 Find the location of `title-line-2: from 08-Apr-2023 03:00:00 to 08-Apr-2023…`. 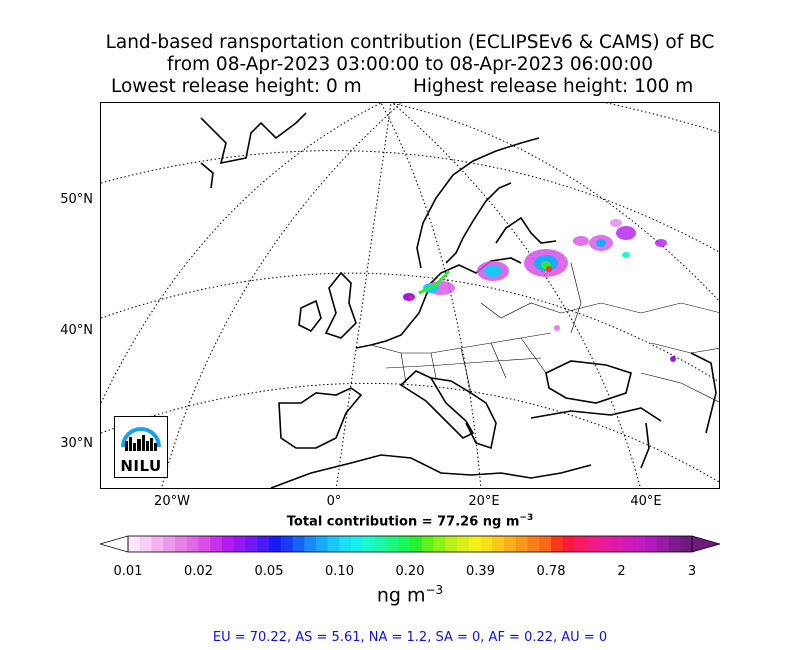

title-line-2: from 08-Apr-2023 03:00:00 to 08-Apr-2023… is located at coordinates (410, 64).